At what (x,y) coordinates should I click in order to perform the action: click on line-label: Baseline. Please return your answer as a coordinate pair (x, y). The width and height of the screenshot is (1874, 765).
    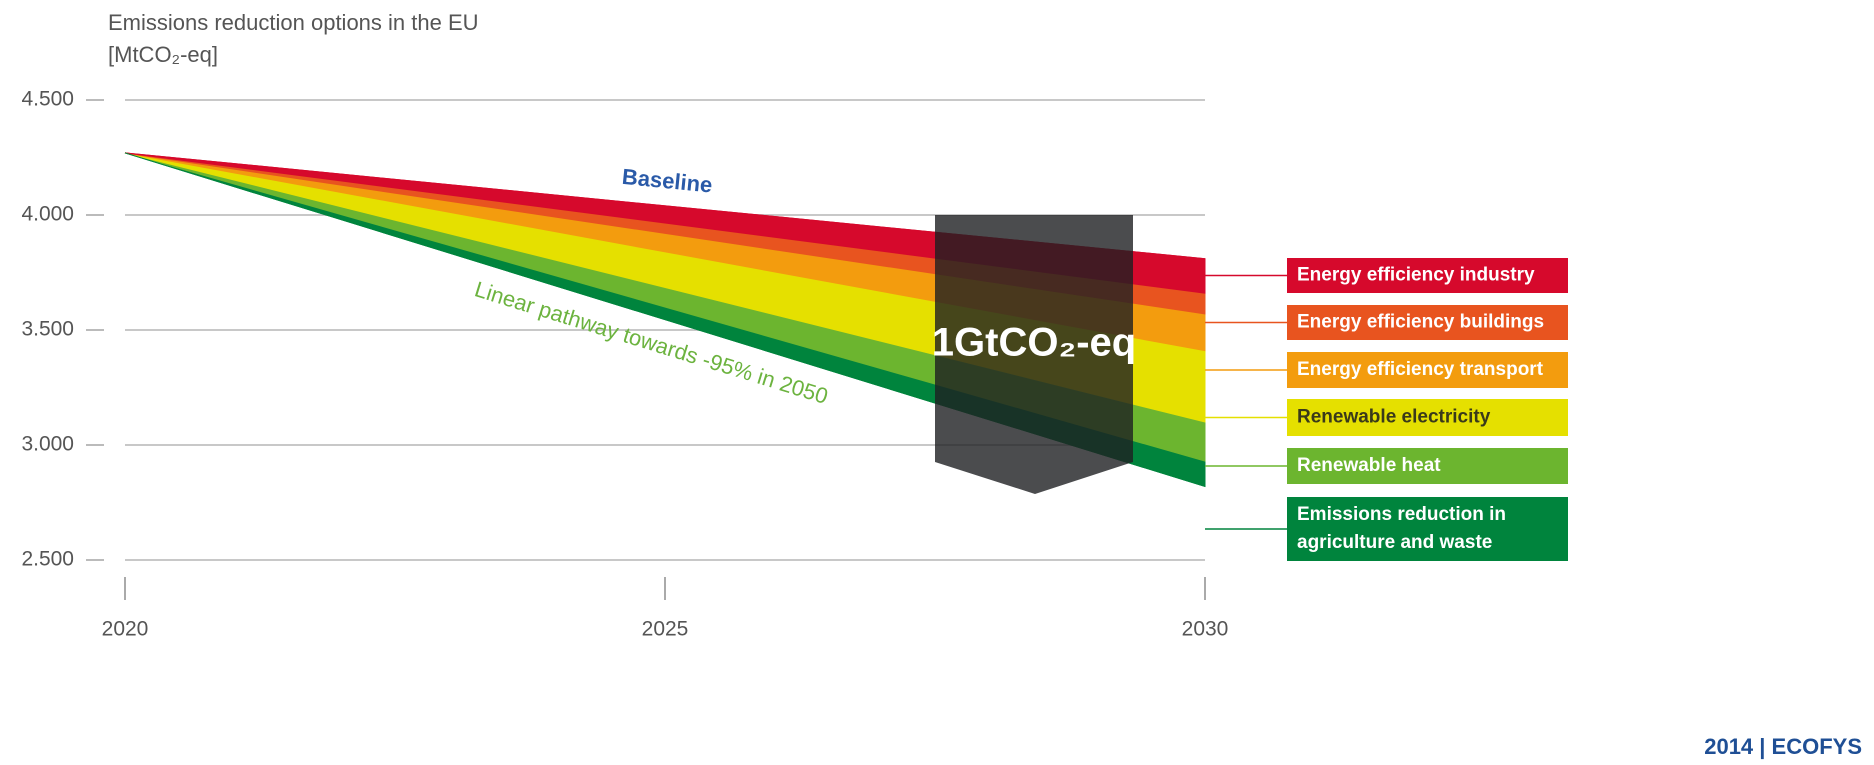
    Looking at the image, I should click on (667, 181).